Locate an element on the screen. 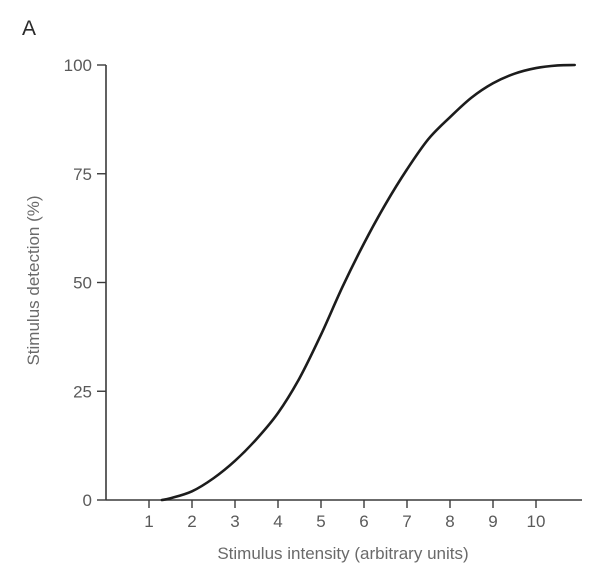 The height and width of the screenshot is (580, 611). x-tick-label: 6 is located at coordinates (363, 521).